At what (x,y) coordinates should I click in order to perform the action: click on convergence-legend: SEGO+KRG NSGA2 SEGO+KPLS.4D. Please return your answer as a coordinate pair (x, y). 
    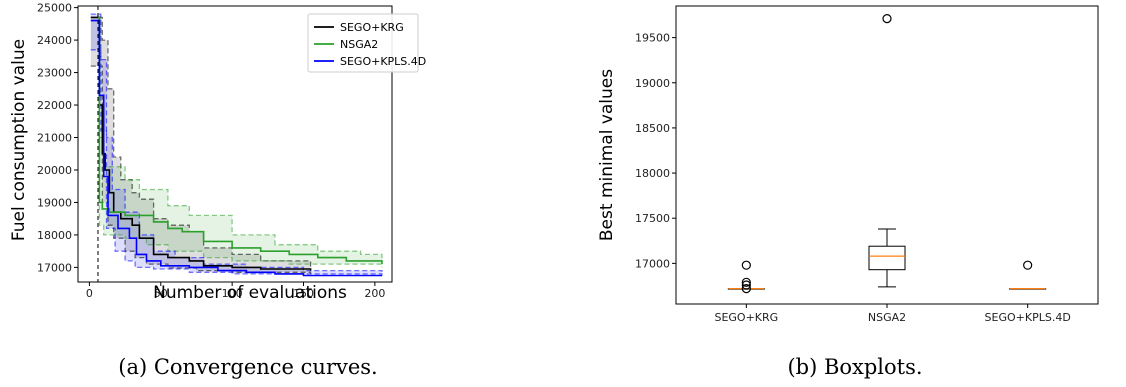
    Looking at the image, I should click on (366, 43).